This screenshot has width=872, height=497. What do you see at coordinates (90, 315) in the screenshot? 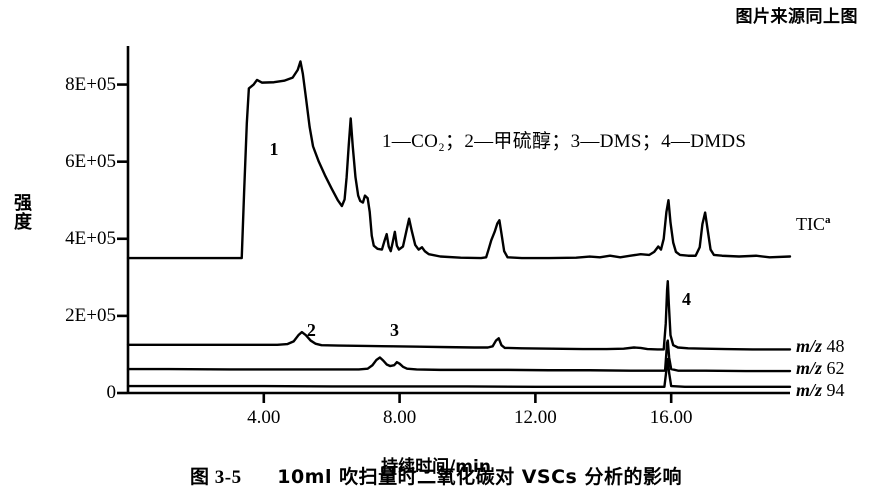
I see `y-tick-label: 2E+05` at bounding box center [90, 315].